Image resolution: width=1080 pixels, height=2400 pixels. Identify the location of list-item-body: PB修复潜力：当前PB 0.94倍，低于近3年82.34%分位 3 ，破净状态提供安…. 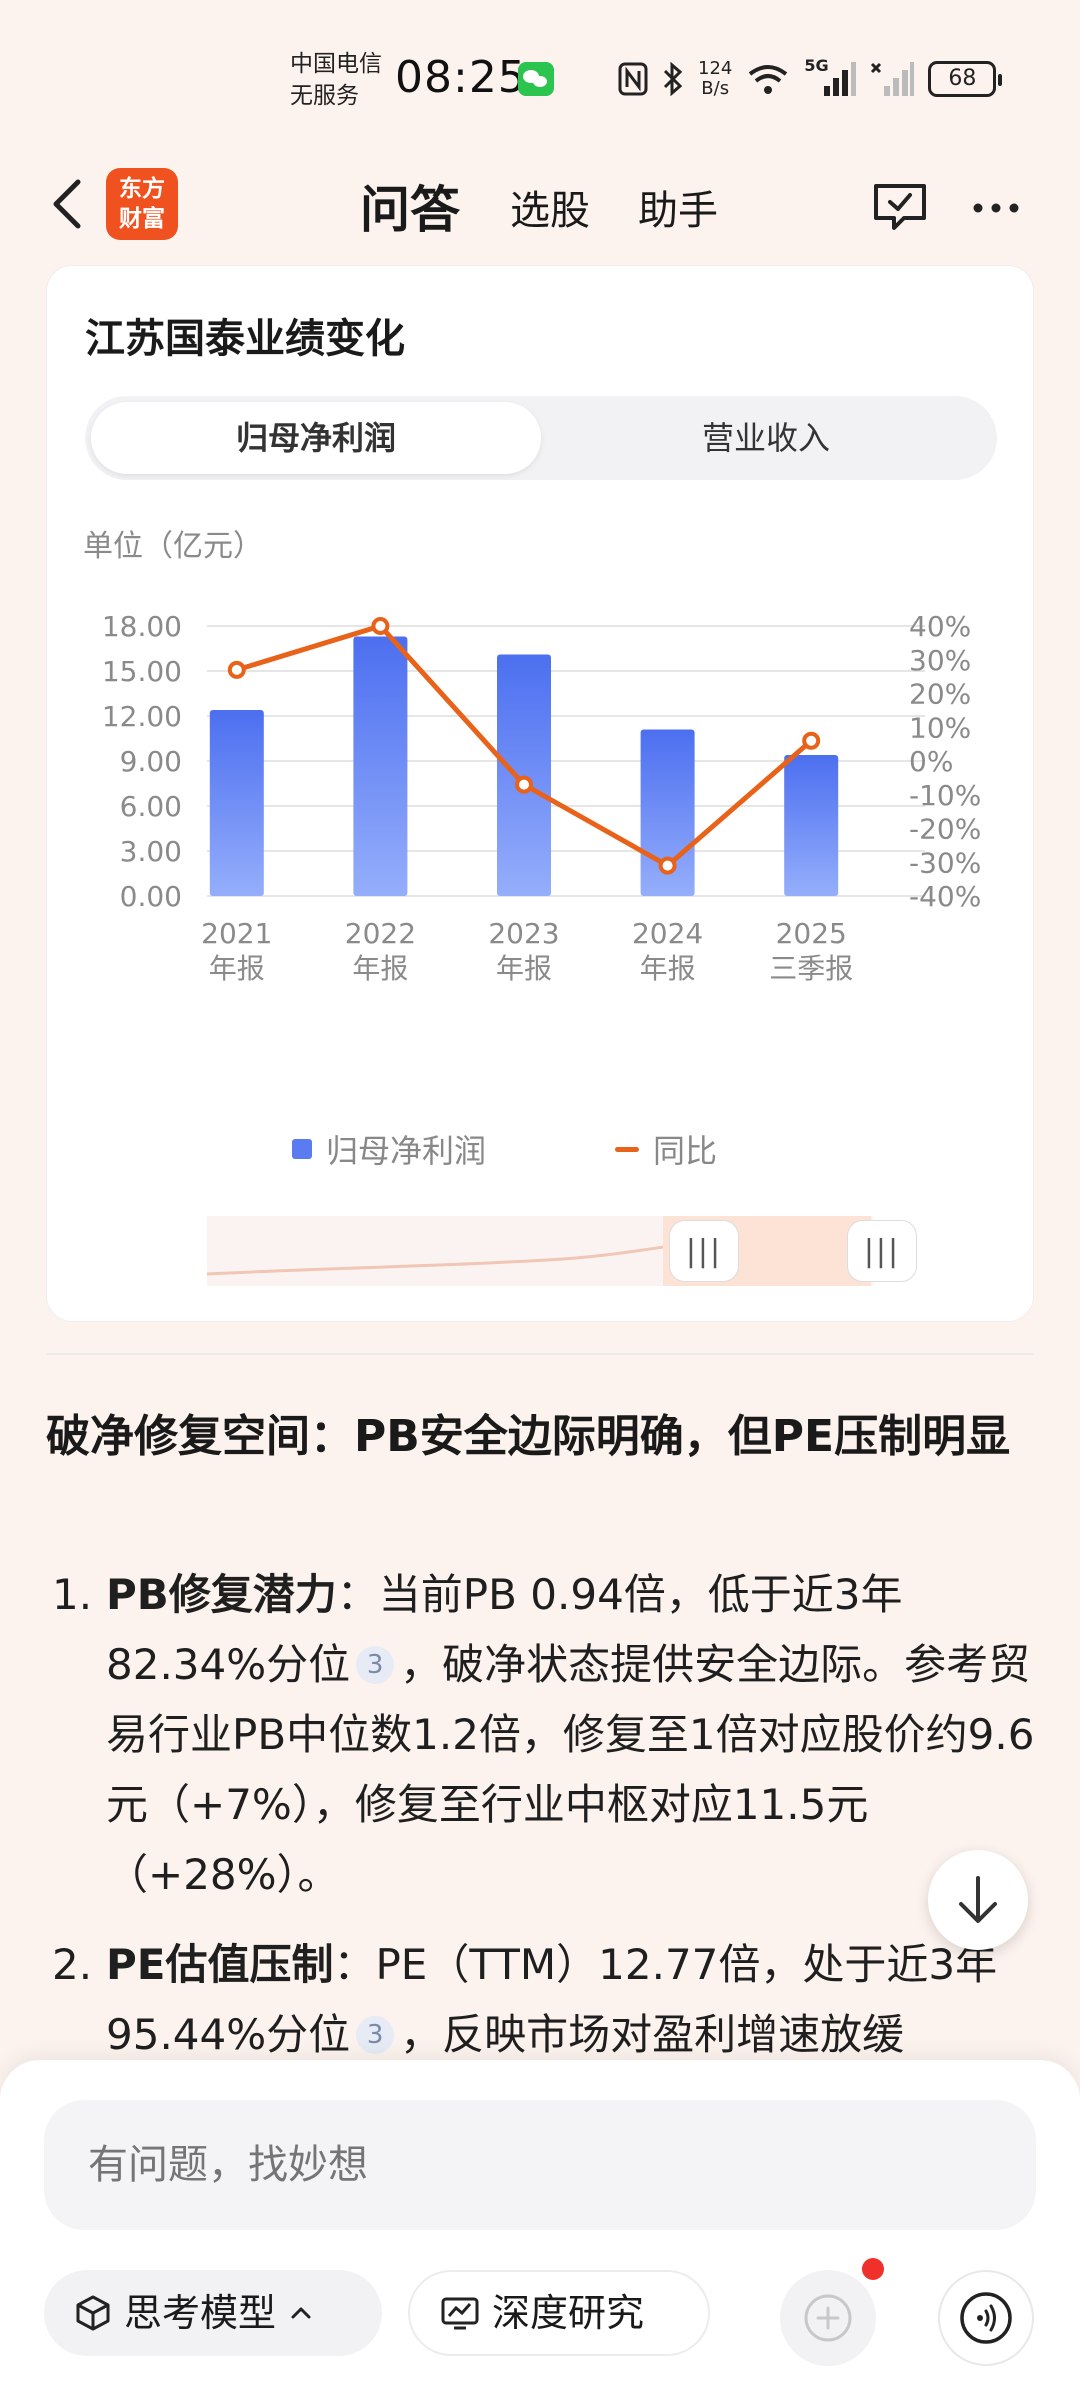
(570, 1734).